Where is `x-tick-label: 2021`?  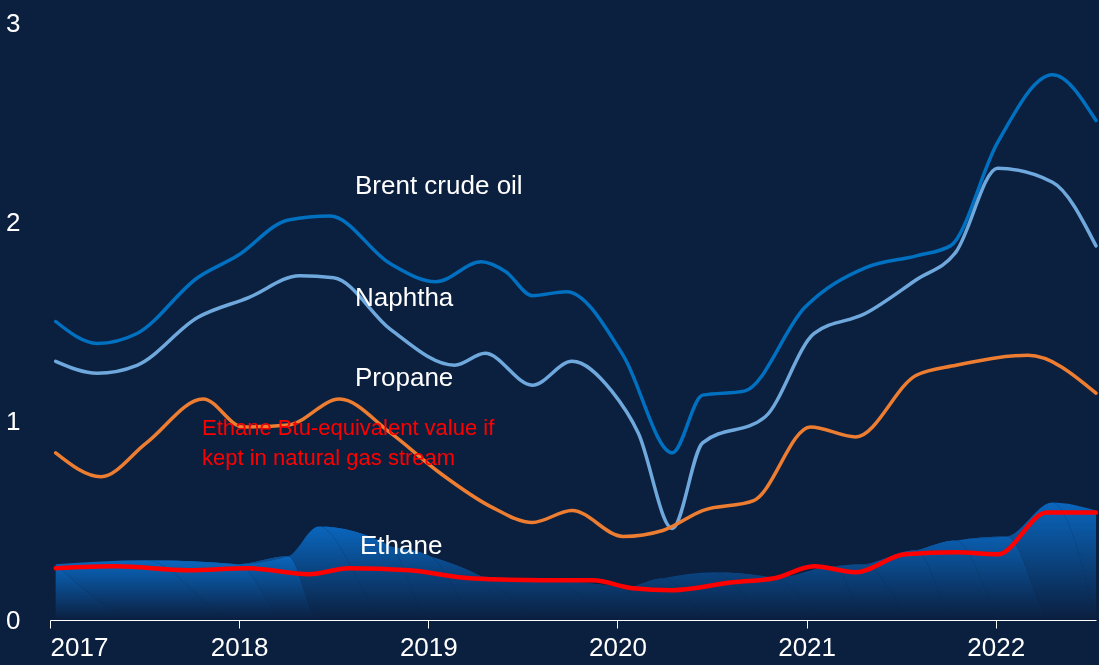 x-tick-label: 2021 is located at coordinates (807, 646).